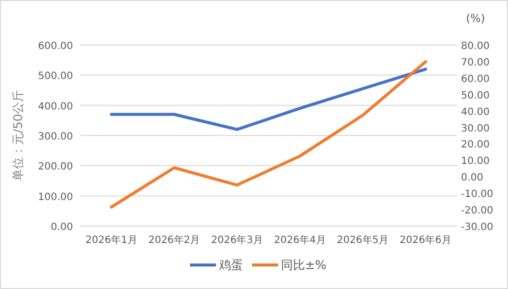 The height and width of the screenshot is (289, 508). I want to click on y-tick-label: 600.00, so click(55, 46).